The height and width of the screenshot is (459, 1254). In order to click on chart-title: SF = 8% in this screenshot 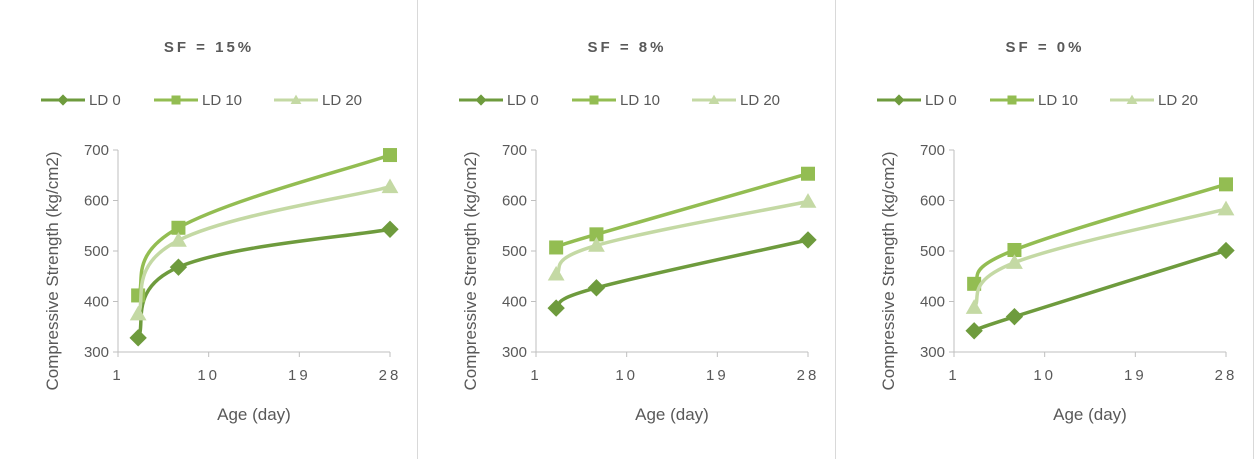, I will do `click(627, 47)`.